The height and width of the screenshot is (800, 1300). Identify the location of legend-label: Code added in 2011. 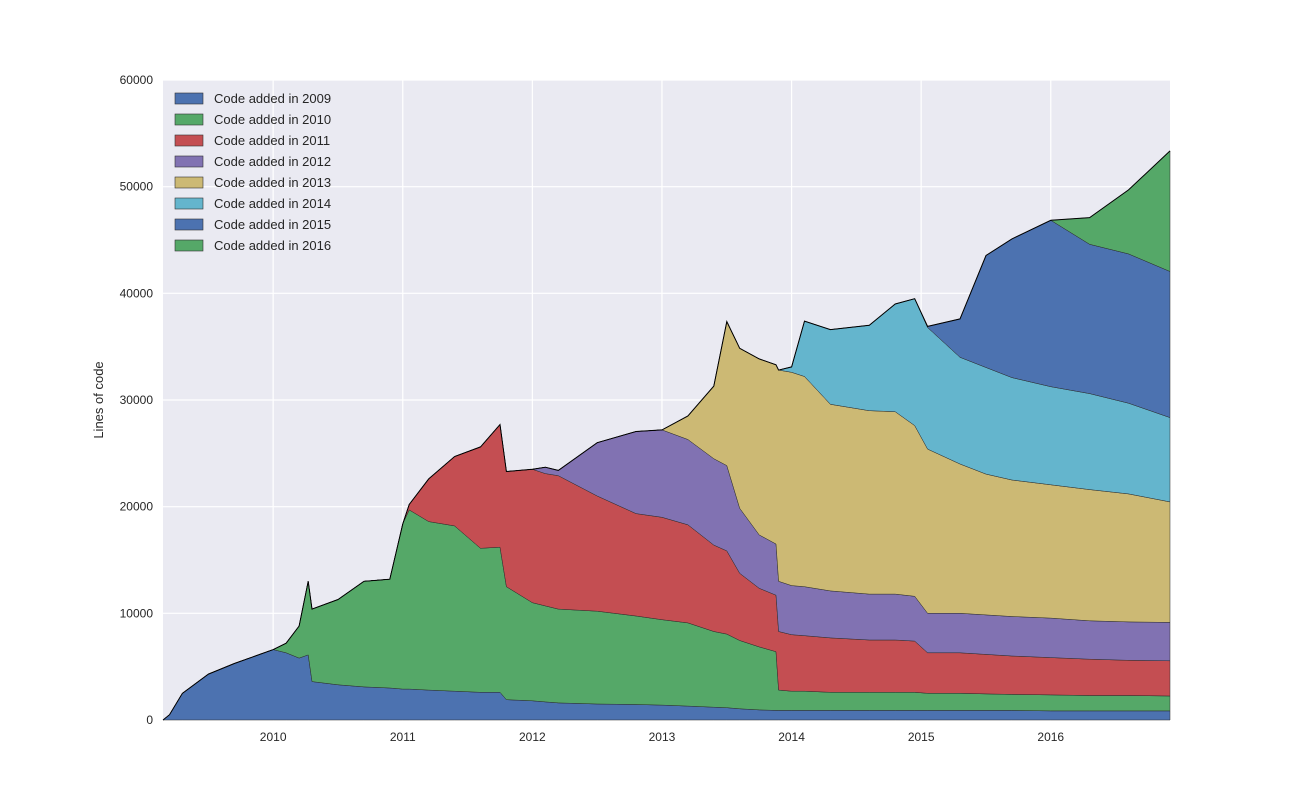
(272, 140).